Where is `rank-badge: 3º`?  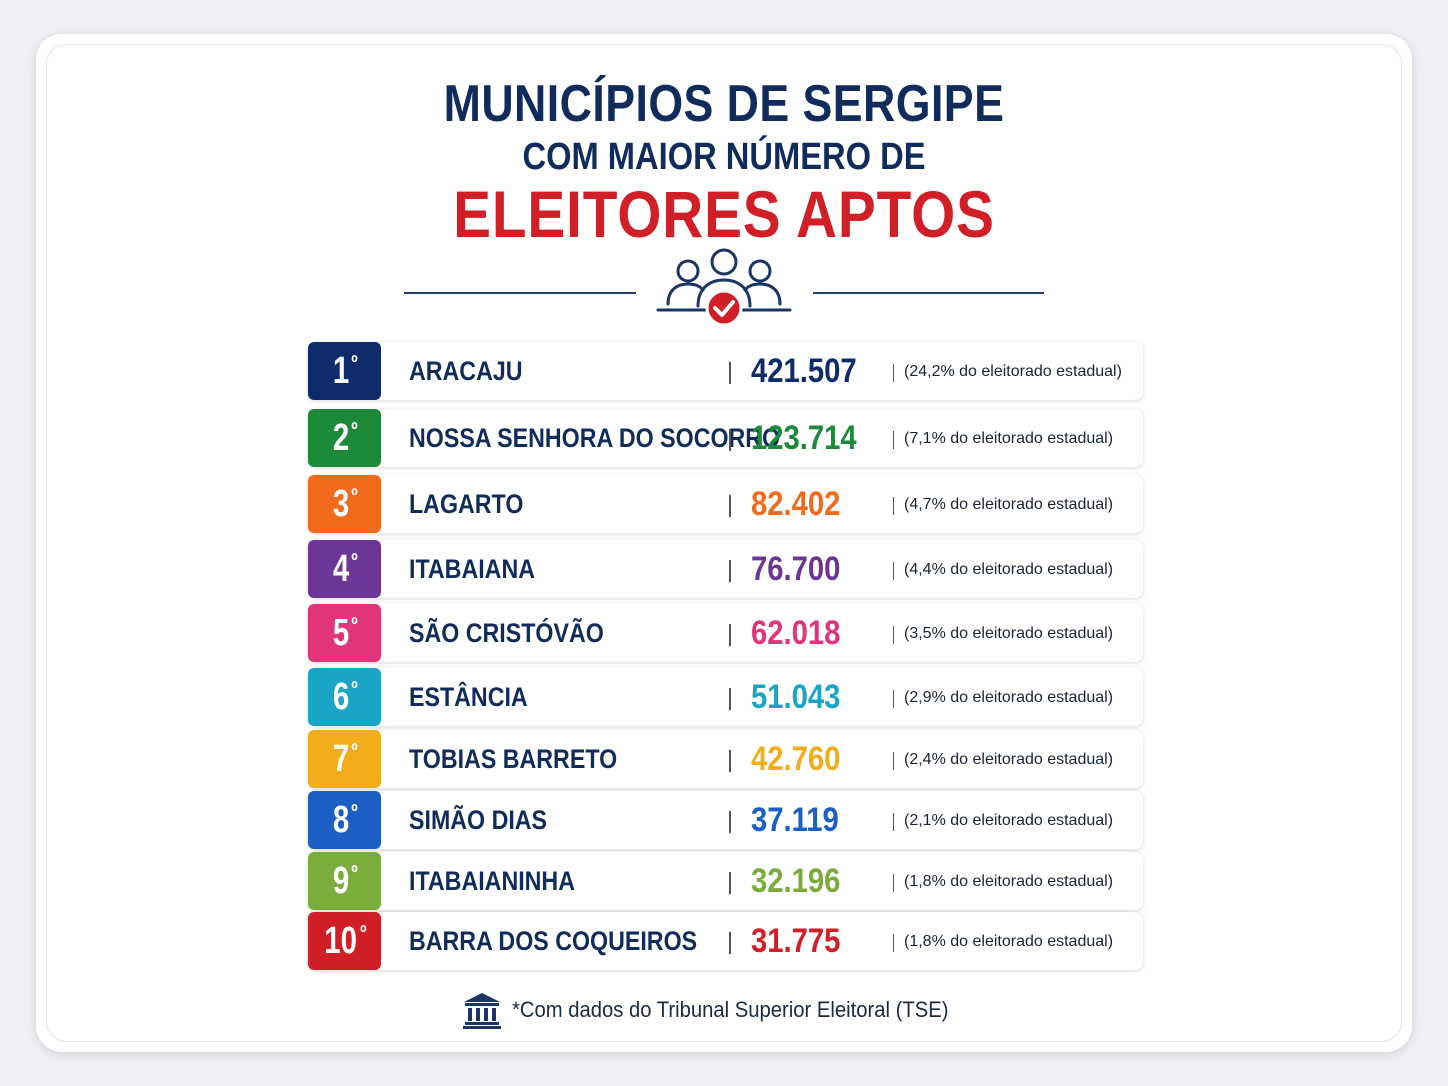
rank-badge: 3º is located at coordinates (344, 504).